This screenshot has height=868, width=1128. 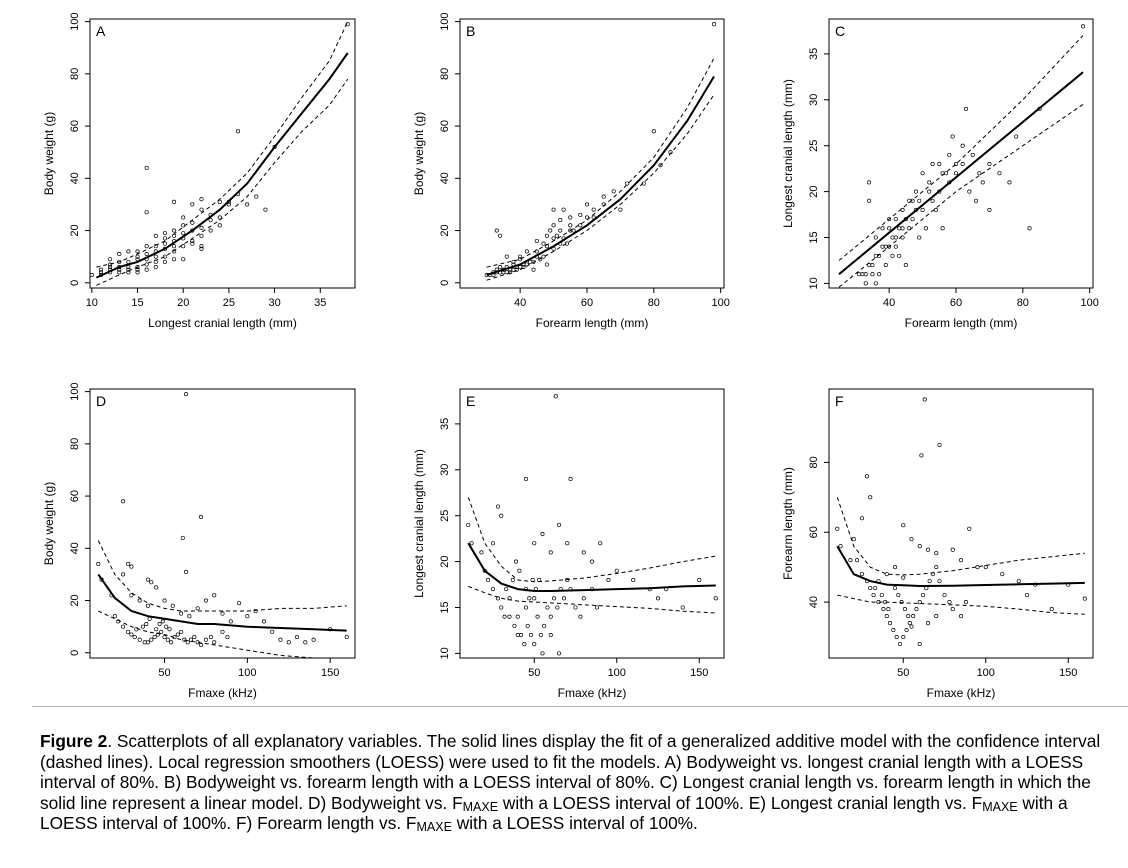 What do you see at coordinates (445, 653) in the screenshot?
I see `y-tick-label: 10` at bounding box center [445, 653].